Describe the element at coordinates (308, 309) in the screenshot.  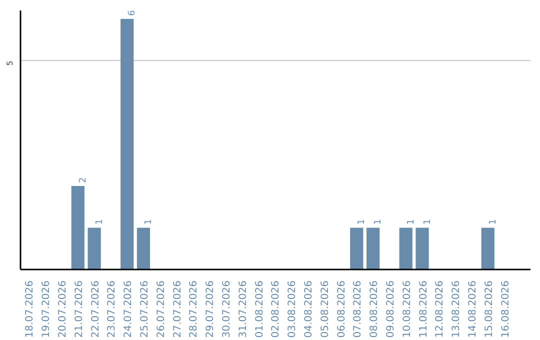
I see `x-tick-label: 04.08.2026` at that location.